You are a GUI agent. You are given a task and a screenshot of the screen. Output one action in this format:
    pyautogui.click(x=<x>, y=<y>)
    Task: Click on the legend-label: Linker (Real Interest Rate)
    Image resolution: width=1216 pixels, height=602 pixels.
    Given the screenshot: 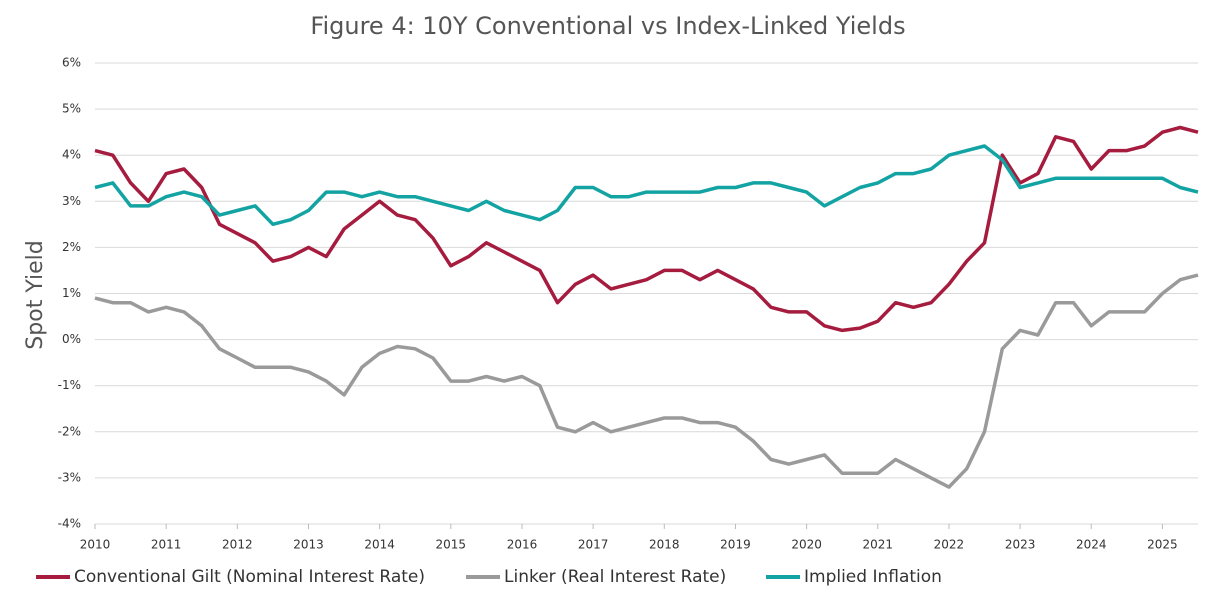 What is the action you would take?
    pyautogui.click(x=615, y=577)
    